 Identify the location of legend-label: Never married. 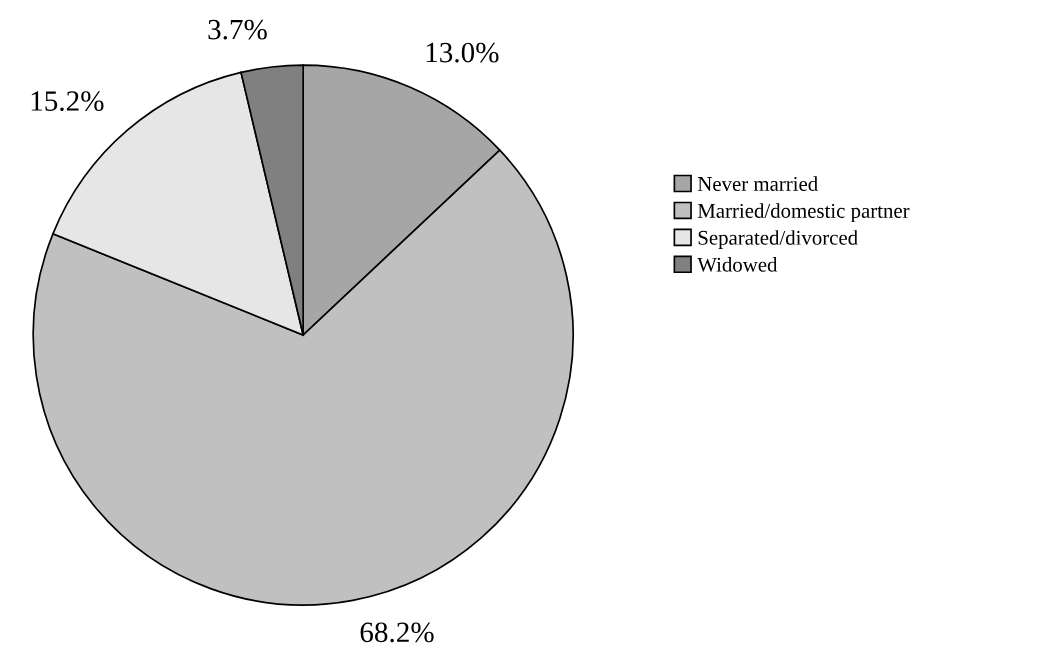
(757, 183).